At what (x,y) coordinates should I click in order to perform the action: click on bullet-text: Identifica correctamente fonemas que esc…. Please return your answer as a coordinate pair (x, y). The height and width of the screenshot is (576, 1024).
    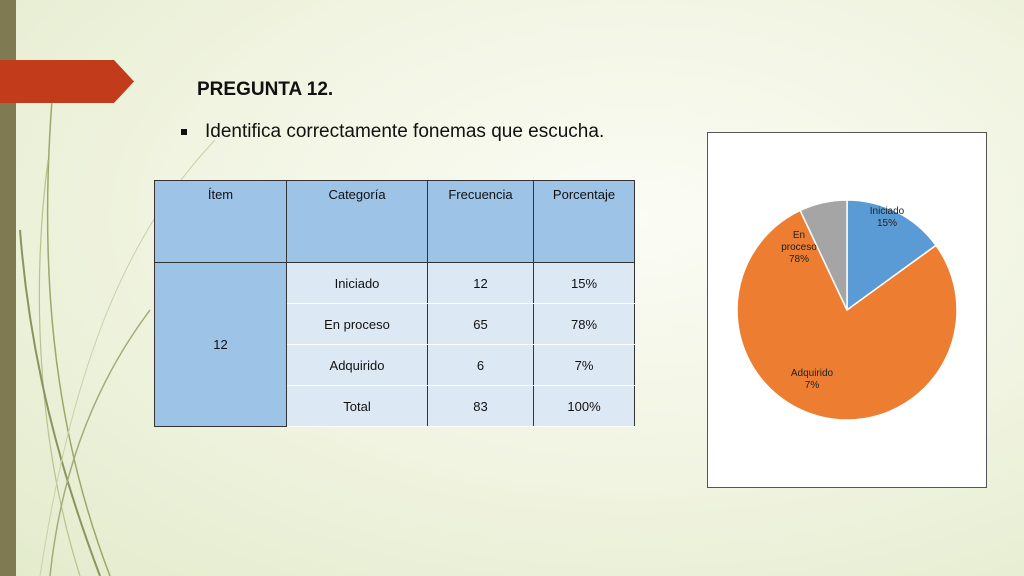
    Looking at the image, I should click on (405, 131).